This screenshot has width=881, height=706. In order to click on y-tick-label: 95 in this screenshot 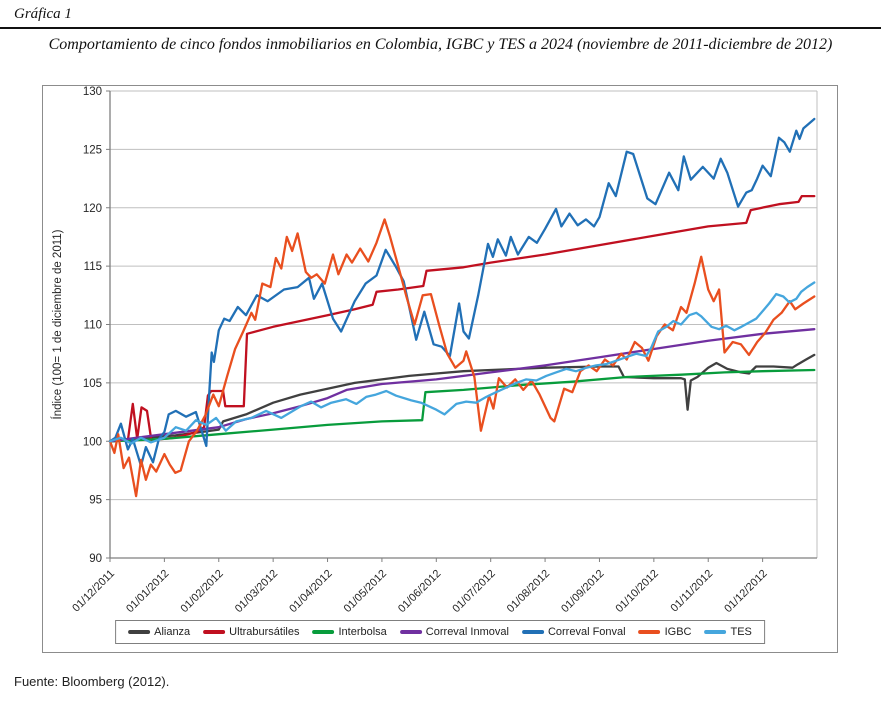, I will do `click(95, 501)`.